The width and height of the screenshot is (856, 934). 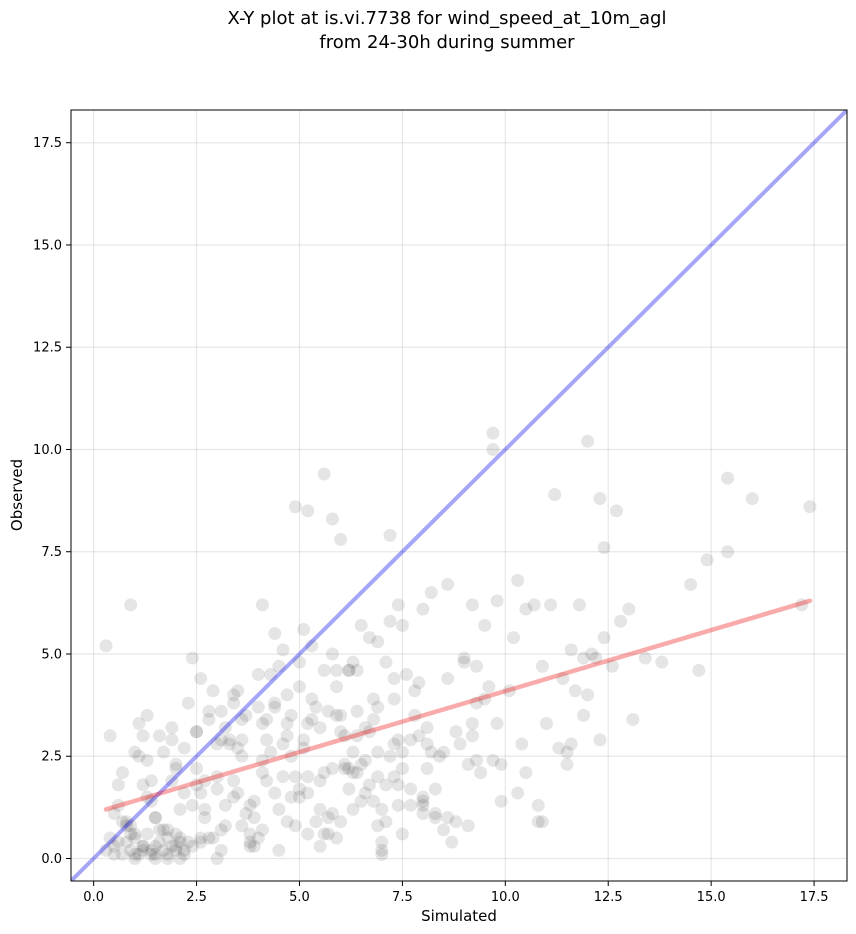 What do you see at coordinates (47, 245) in the screenshot?
I see `y-tick-label: 15.0` at bounding box center [47, 245].